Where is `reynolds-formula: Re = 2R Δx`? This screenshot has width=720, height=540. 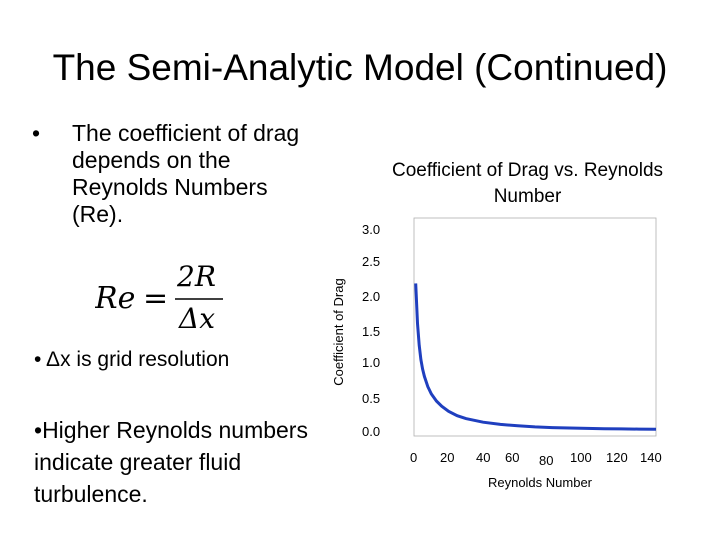 reynolds-formula: Re = 2R Δx is located at coordinates (159, 297).